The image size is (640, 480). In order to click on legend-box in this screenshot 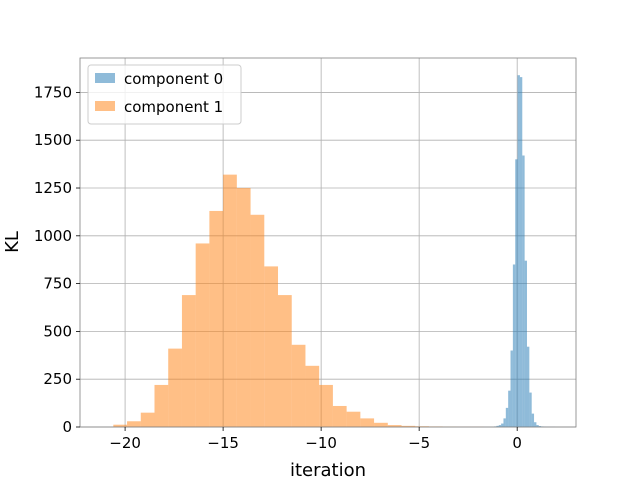, I will do `click(164, 94)`.